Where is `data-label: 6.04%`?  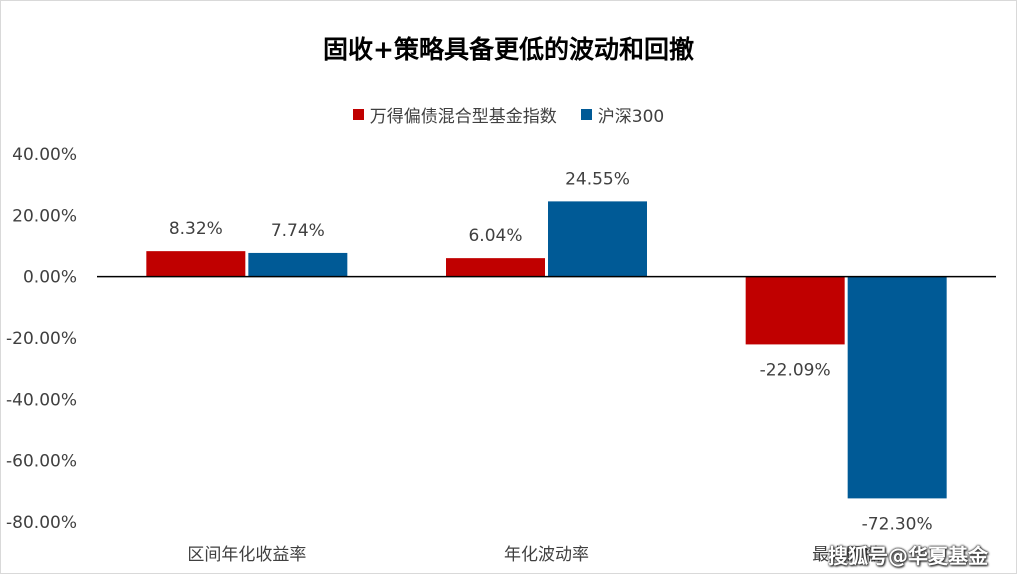
data-label: 6.04% is located at coordinates (495, 236).